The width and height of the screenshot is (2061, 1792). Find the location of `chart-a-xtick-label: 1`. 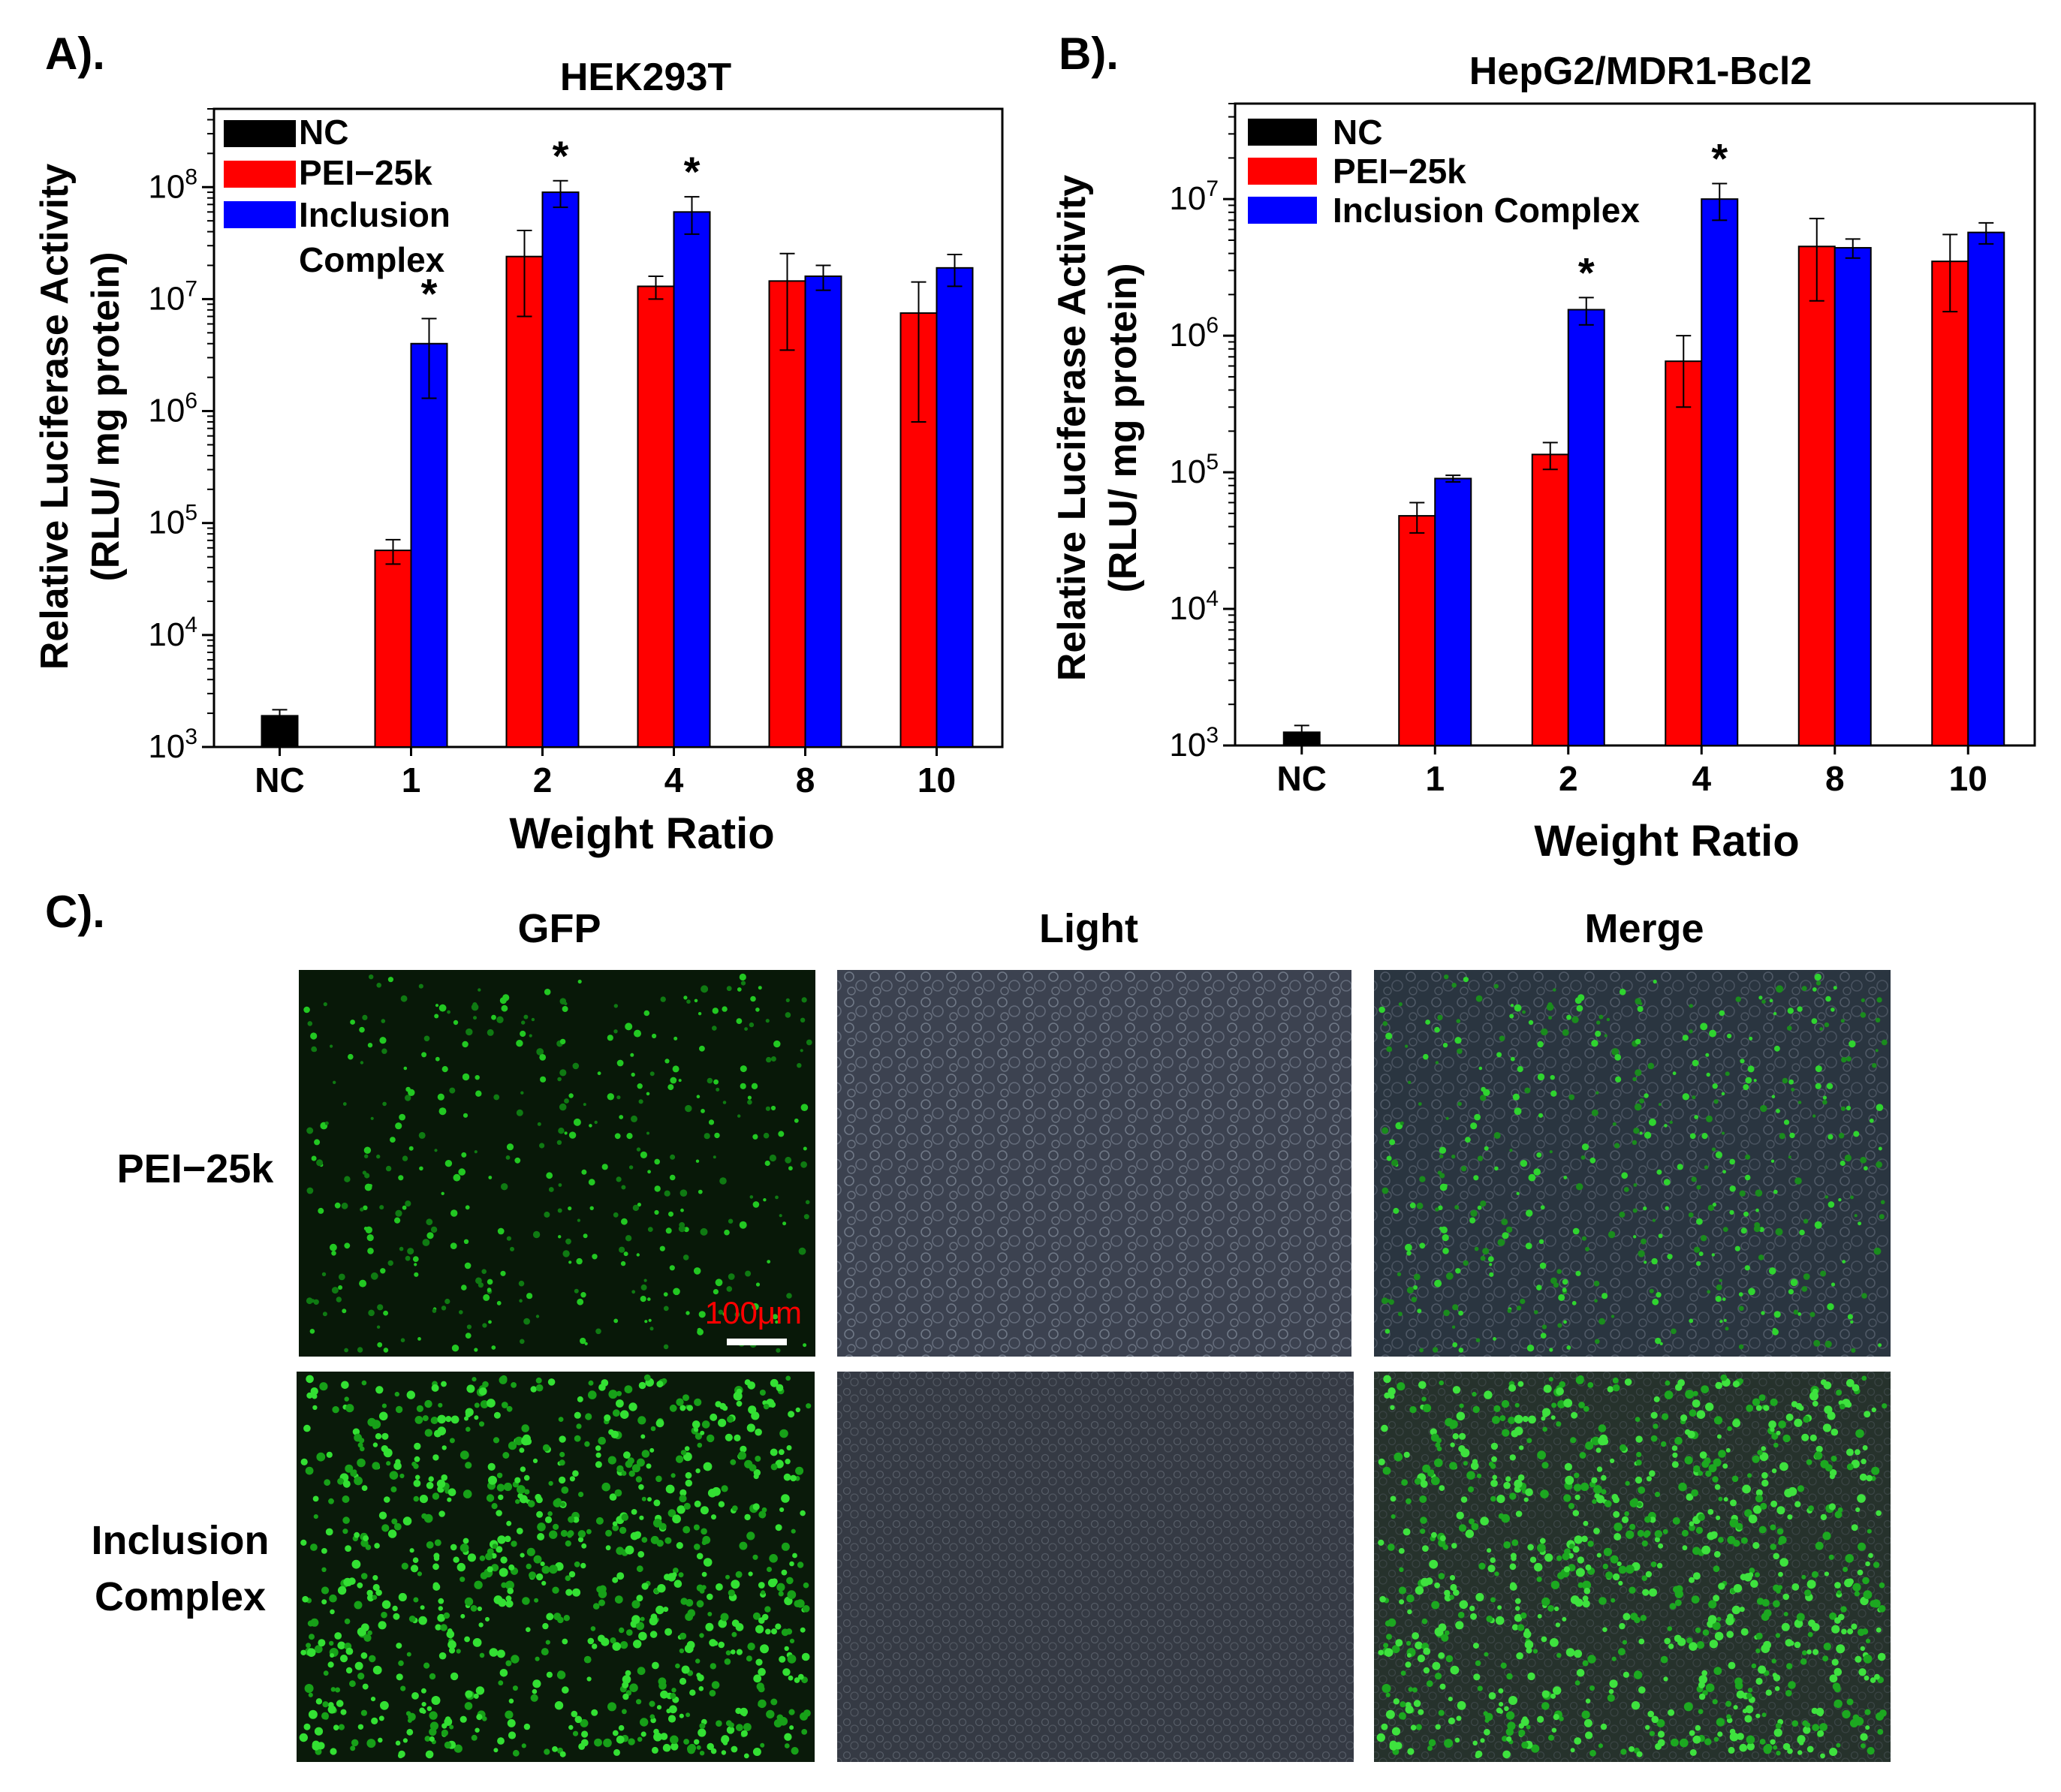

chart-a-xtick-label: 1 is located at coordinates (411, 780).